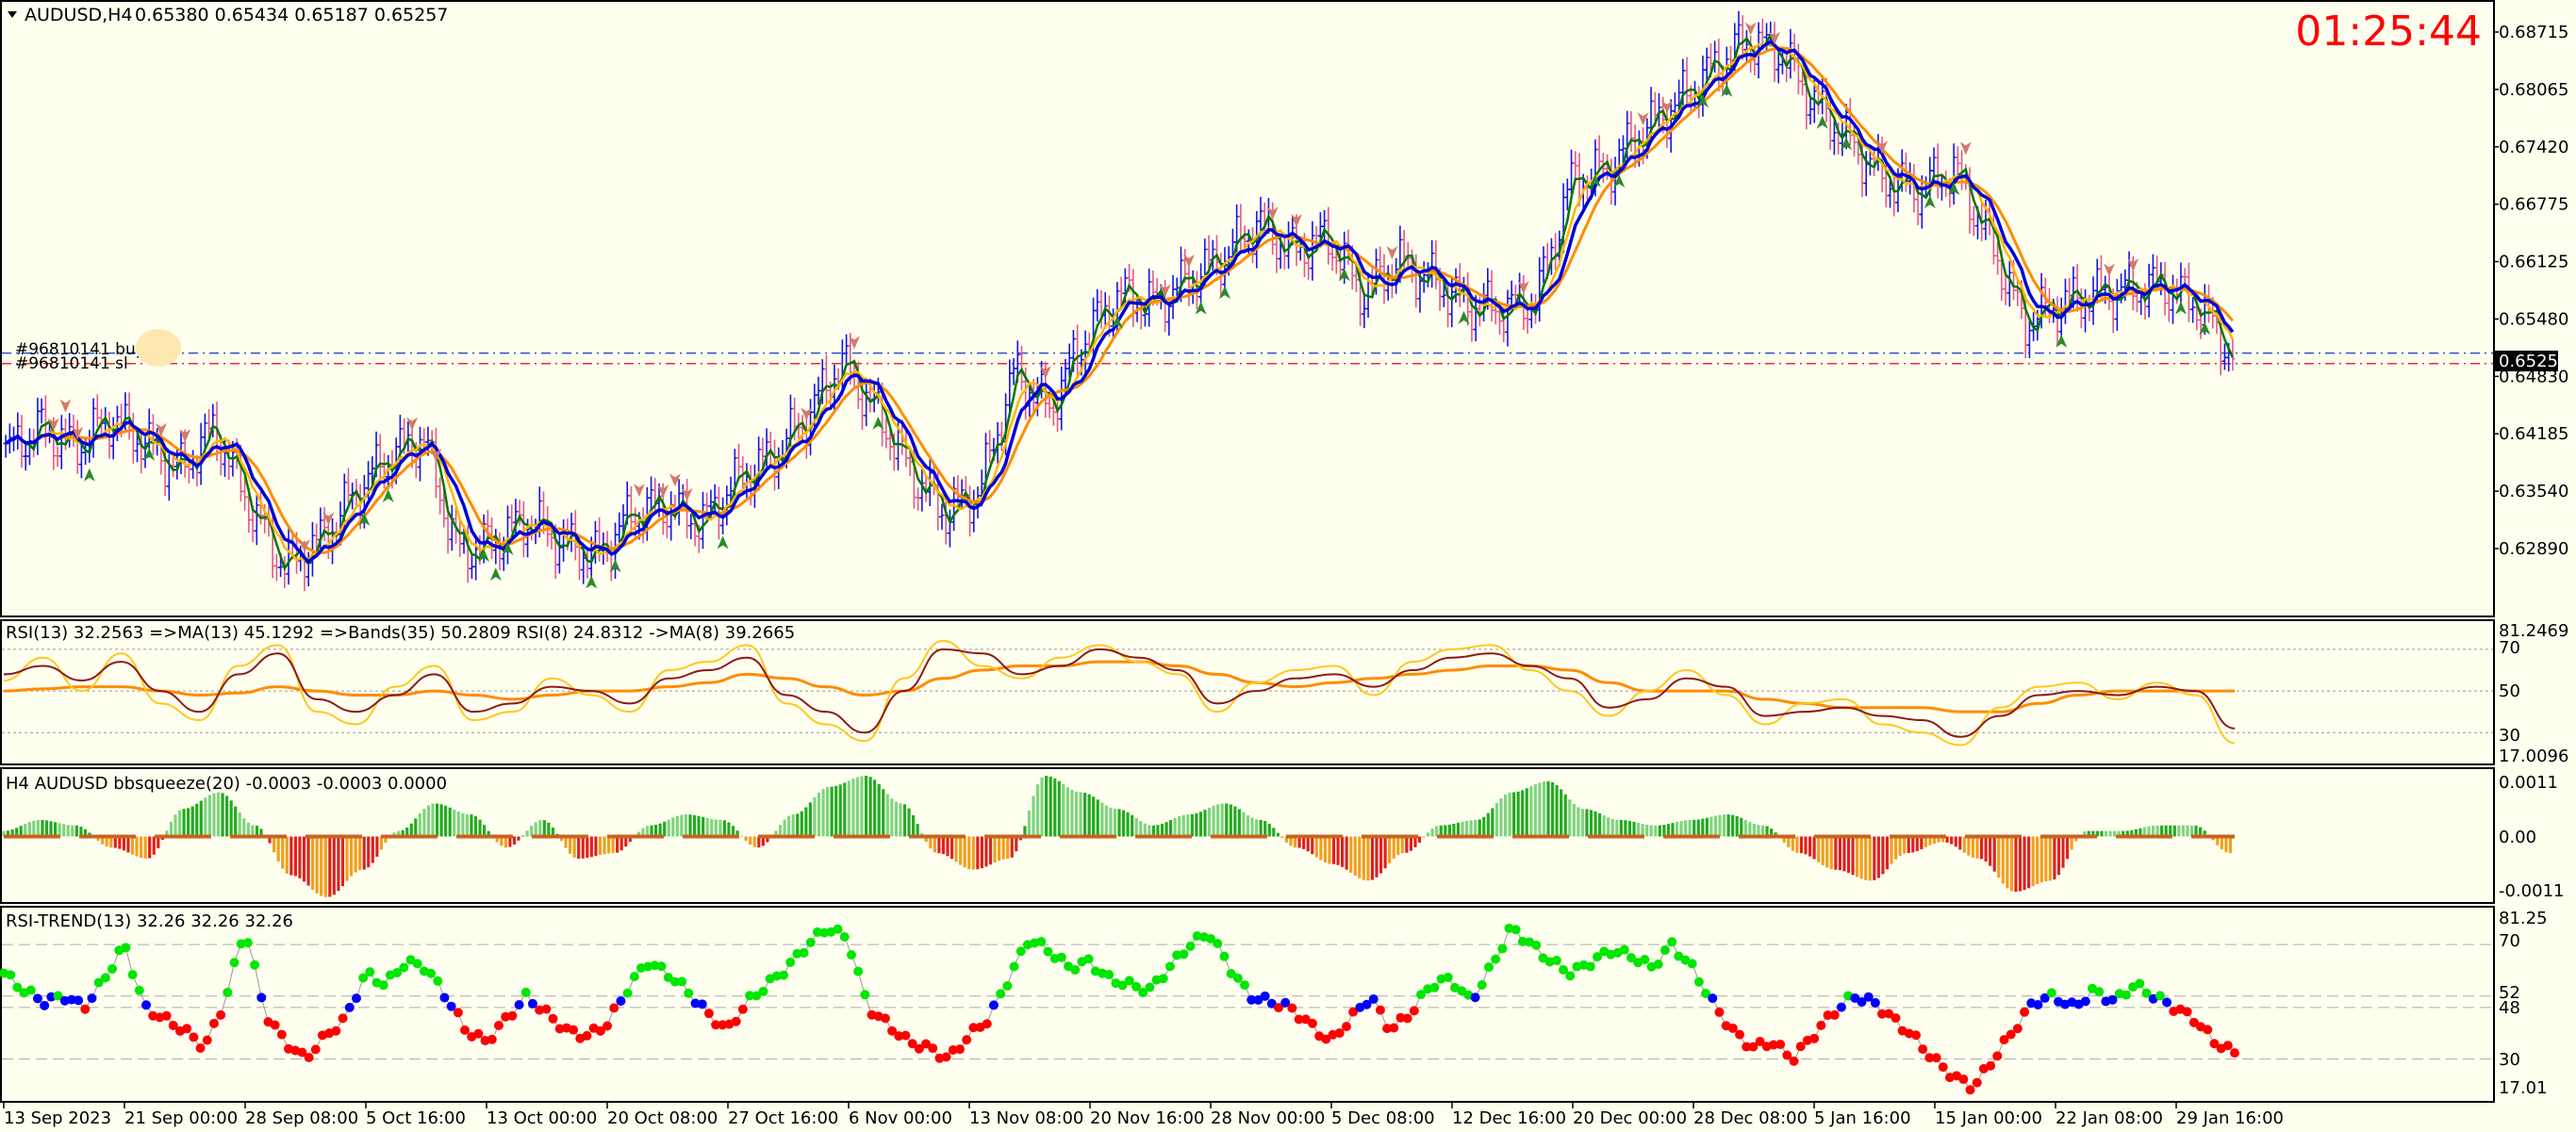  I want to click on ohlc-readout: 0.65380 0.65434 0.65187 0.65257, so click(291, 15).